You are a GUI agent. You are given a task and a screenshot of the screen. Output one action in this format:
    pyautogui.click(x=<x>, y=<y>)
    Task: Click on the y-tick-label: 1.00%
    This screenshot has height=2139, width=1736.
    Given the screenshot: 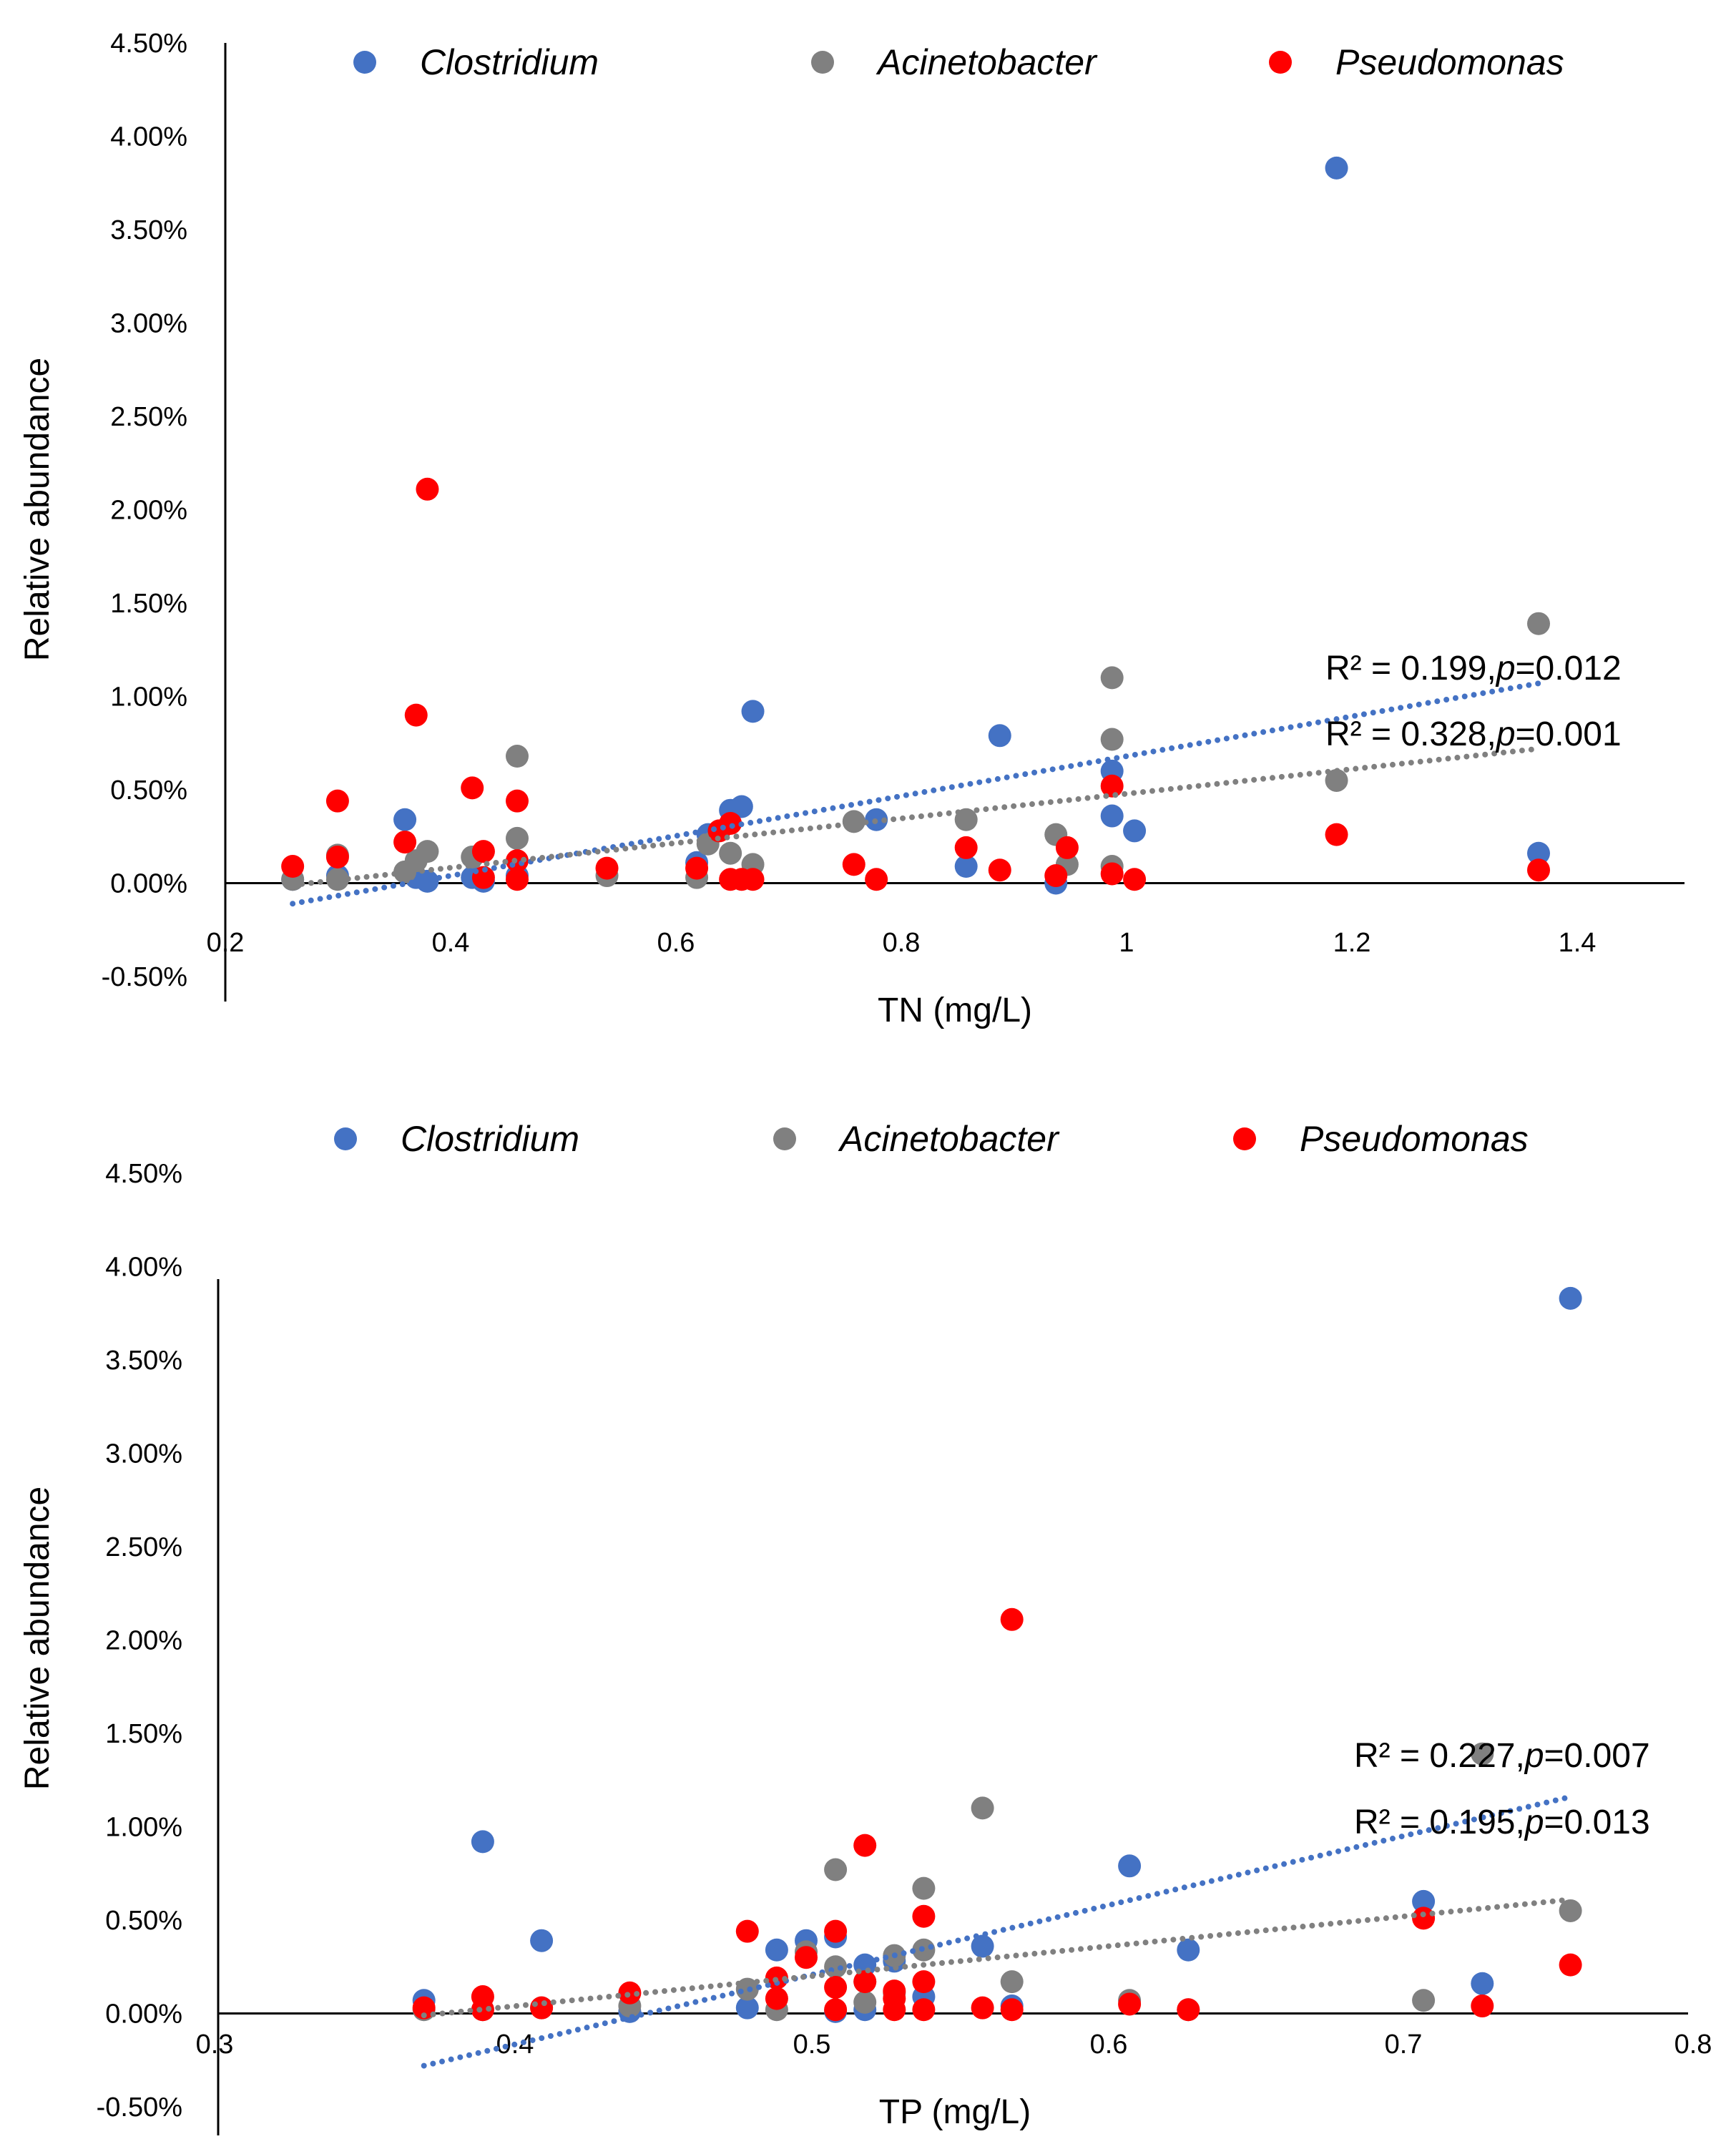 What is the action you would take?
    pyautogui.click(x=148, y=698)
    